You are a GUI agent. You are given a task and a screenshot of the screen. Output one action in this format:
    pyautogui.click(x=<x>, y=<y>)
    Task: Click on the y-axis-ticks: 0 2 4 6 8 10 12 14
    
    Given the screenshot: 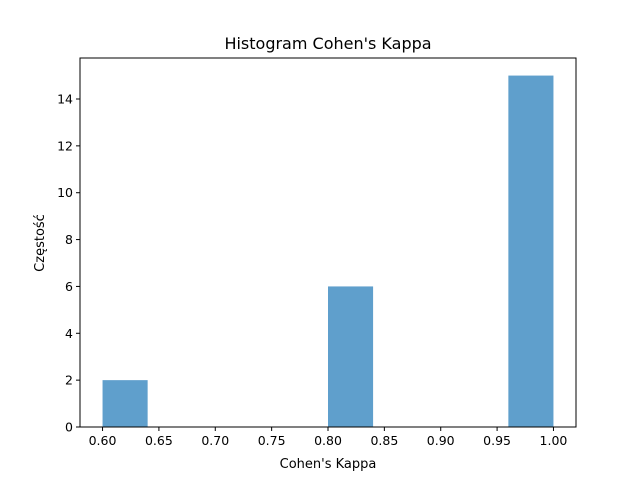 What is the action you would take?
    pyautogui.click(x=68, y=263)
    